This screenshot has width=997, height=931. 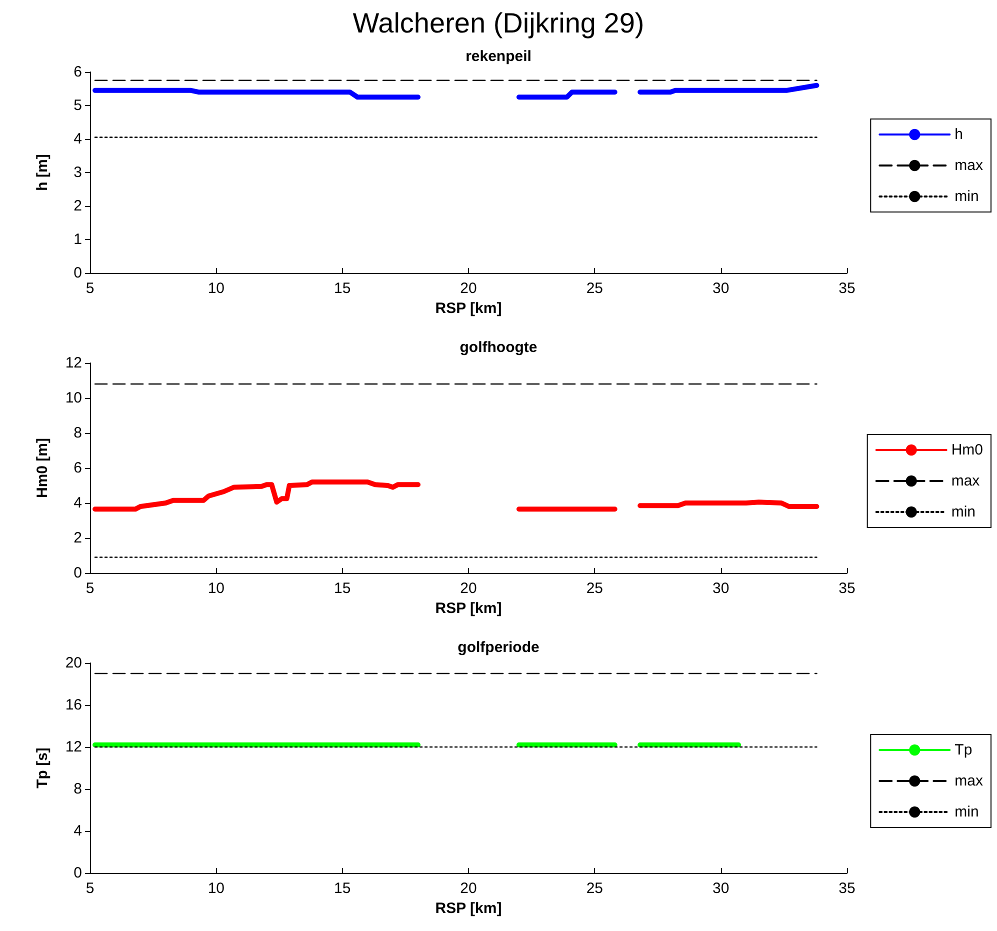 I want to click on text: Walcheren (Dijkring 29), so click(x=498, y=23).